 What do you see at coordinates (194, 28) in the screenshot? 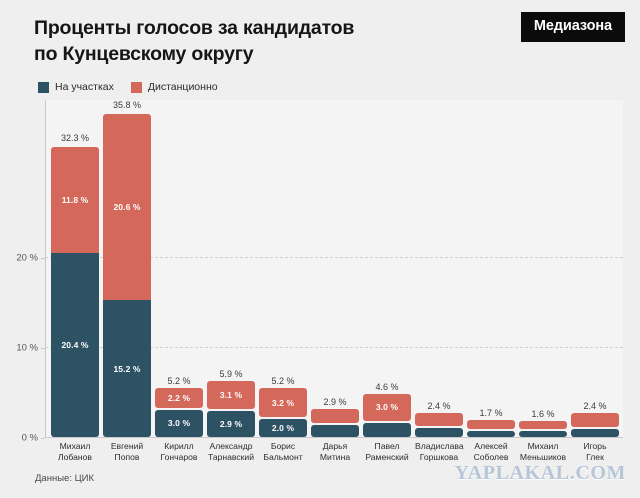
I see `page-title-line-1: Проценты голосов за кандидатов` at bounding box center [194, 28].